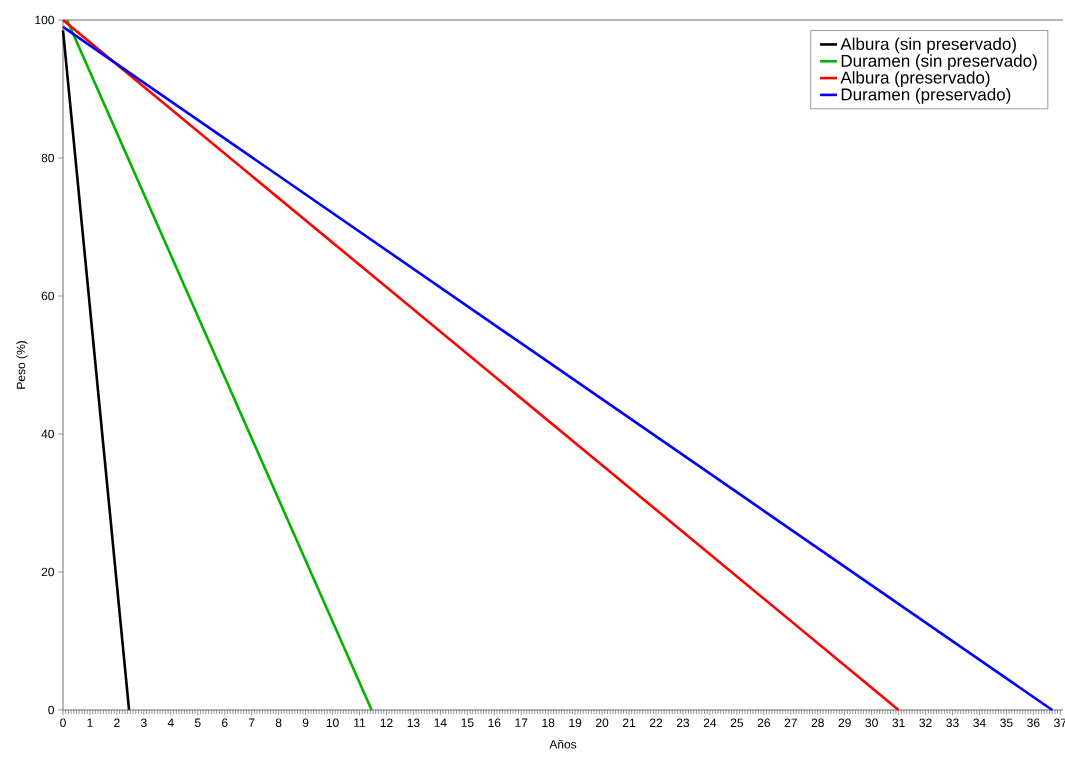 The height and width of the screenshot is (767, 1065). I want to click on x-tick-label: 8, so click(278, 723).